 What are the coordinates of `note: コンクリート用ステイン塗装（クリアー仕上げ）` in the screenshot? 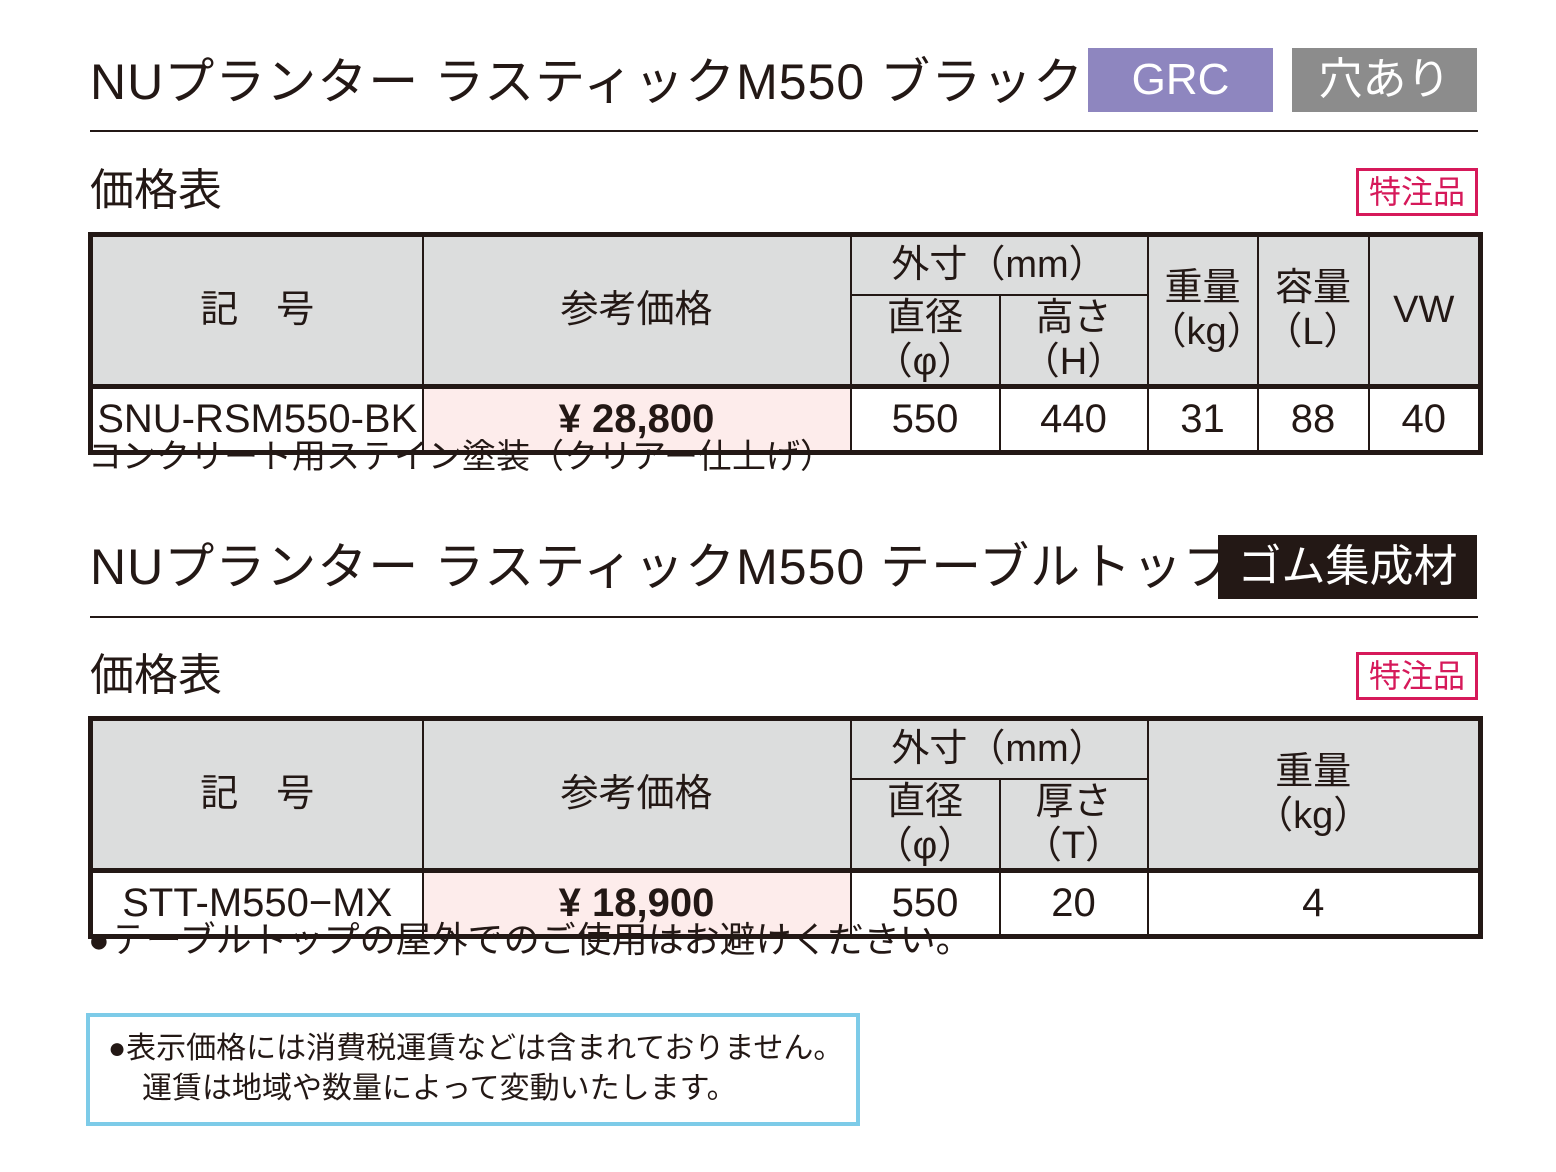 It's located at (461, 457).